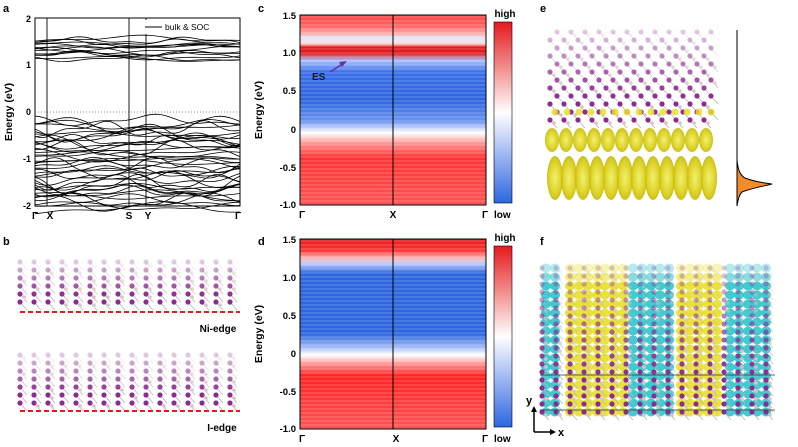 Image resolution: width=798 pixels, height=447 pixels. What do you see at coordinates (288, 168) in the screenshot?
I see `panel-c-ytick: -0.5` at bounding box center [288, 168].